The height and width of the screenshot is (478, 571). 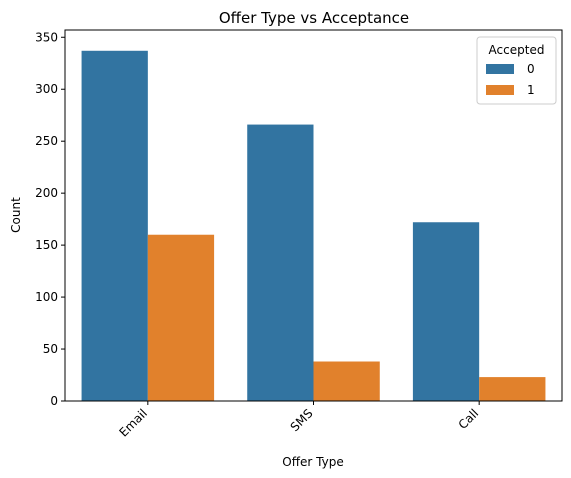 What do you see at coordinates (54, 401) in the screenshot?
I see `y-tick-label: 0` at bounding box center [54, 401].